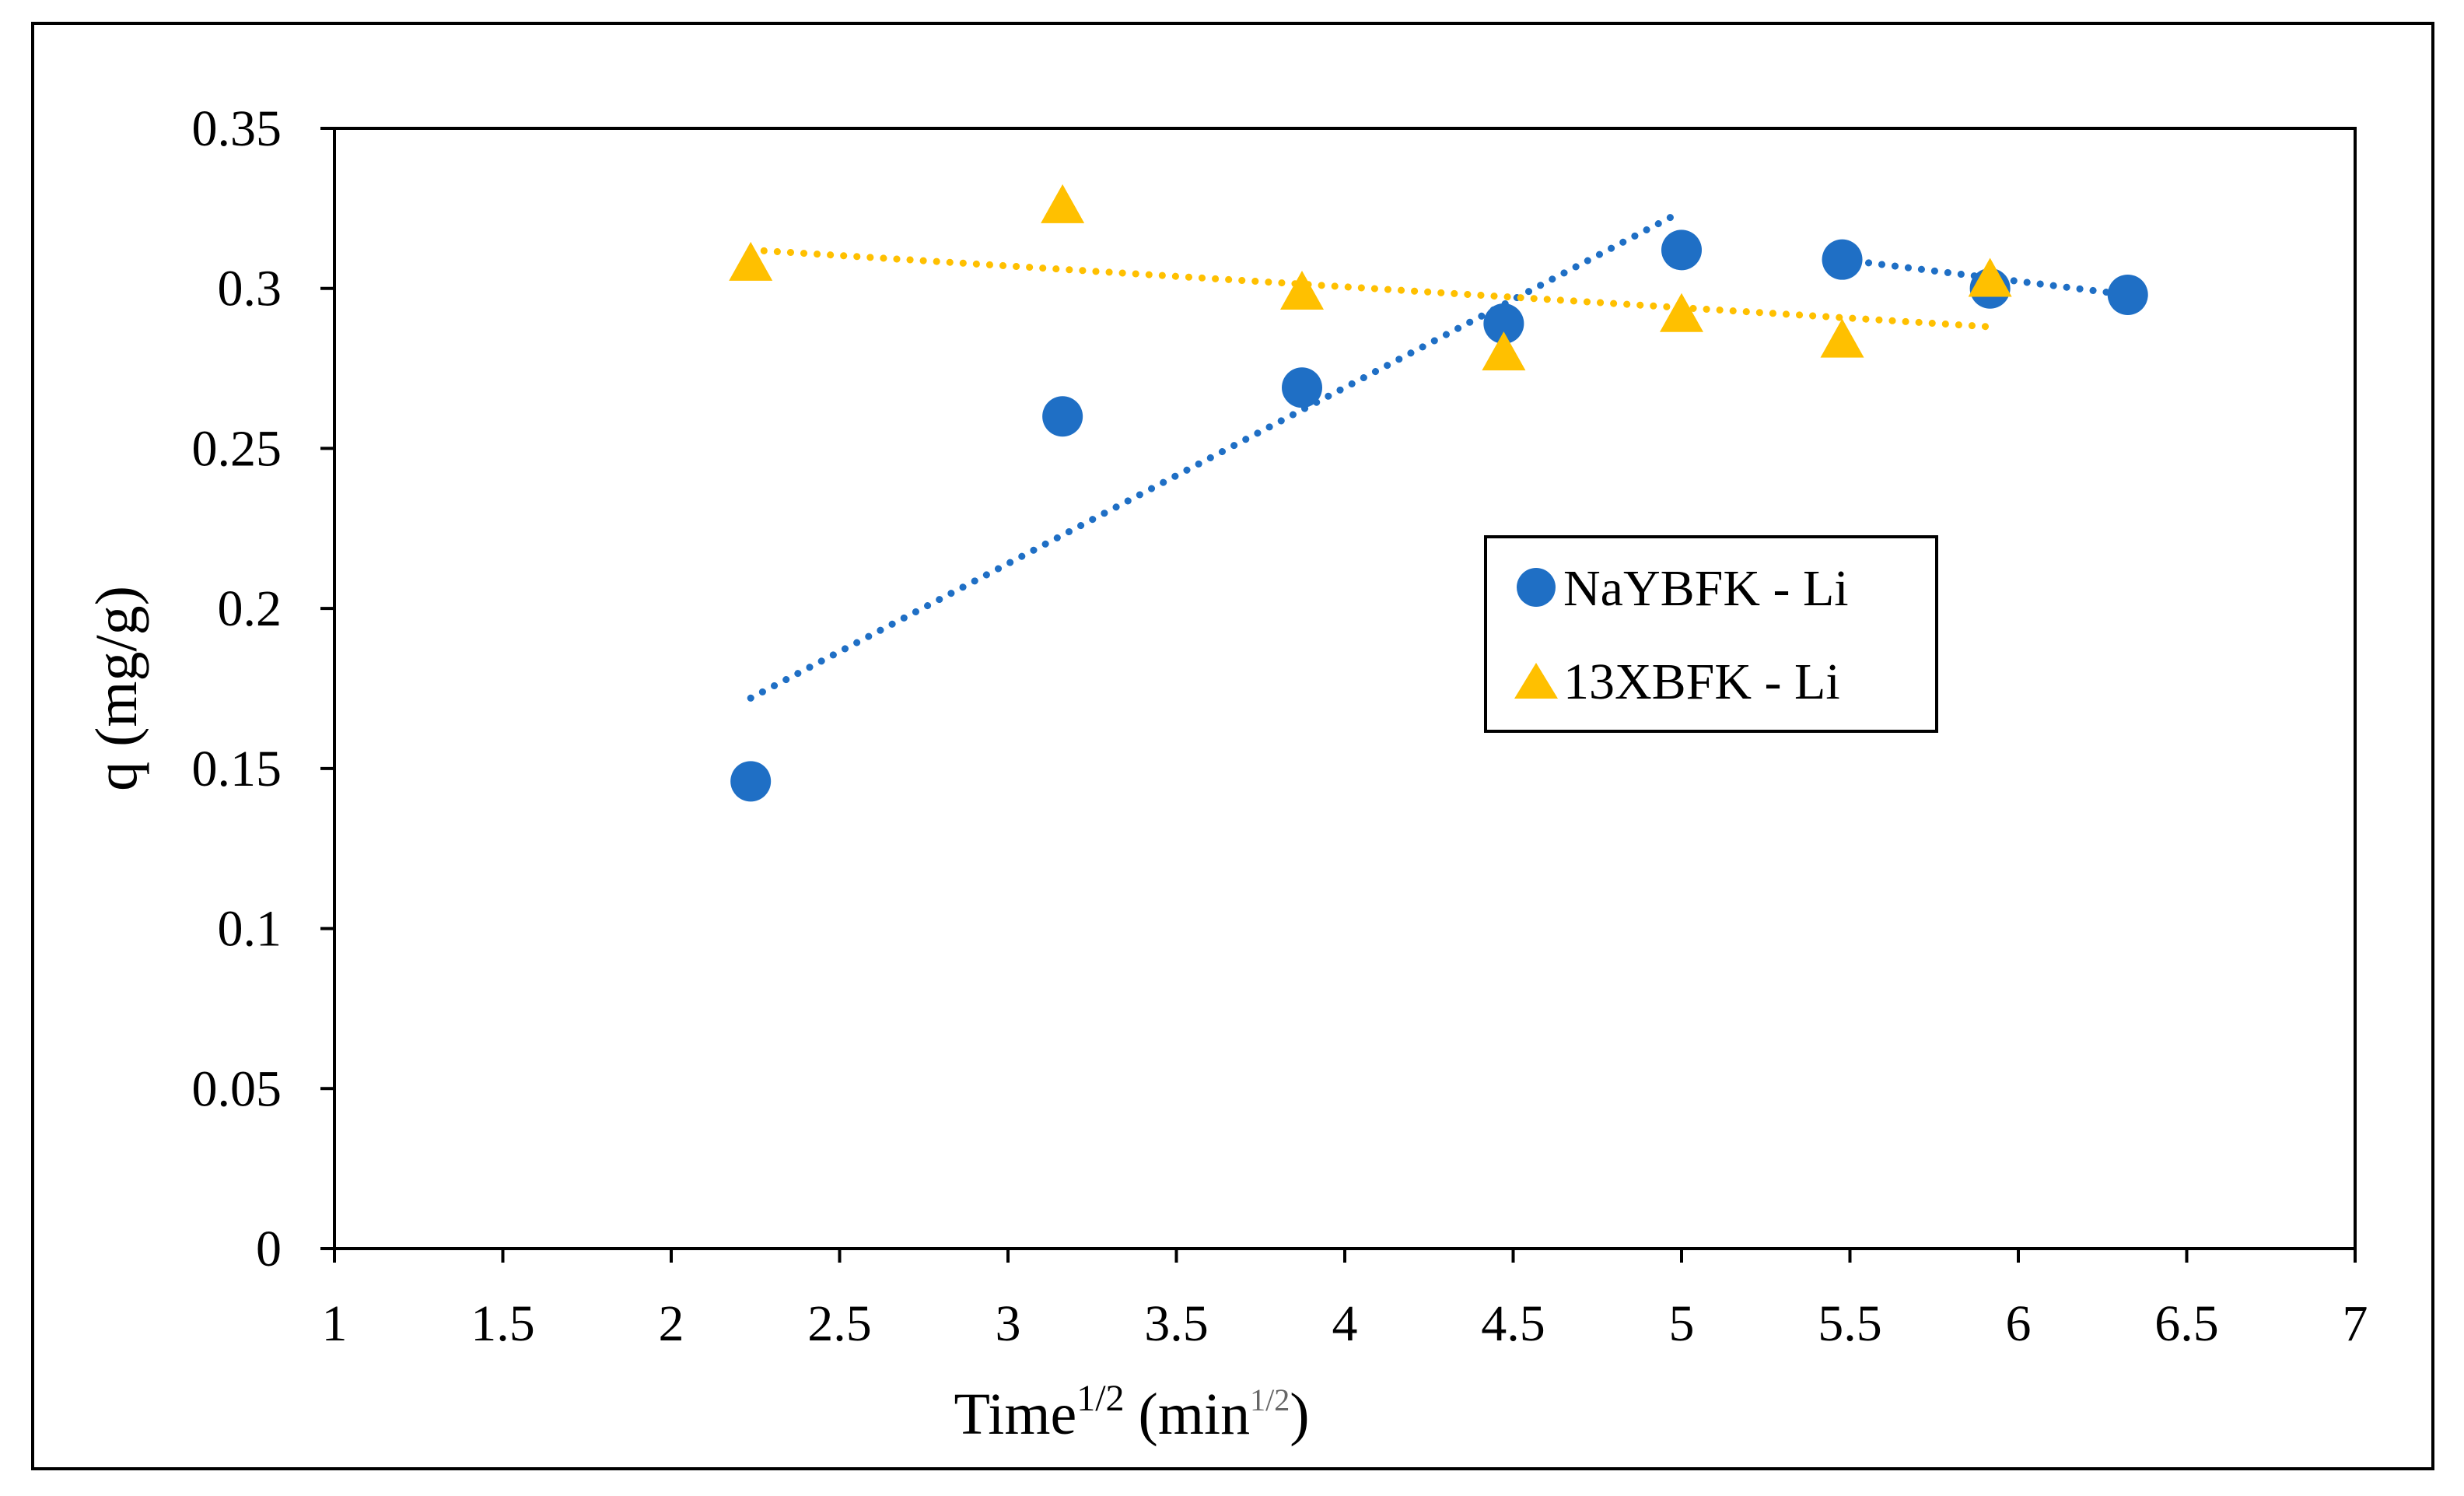 The image size is (2464, 1496). I want to click on x-tick-label: 7, so click(2355, 1323).